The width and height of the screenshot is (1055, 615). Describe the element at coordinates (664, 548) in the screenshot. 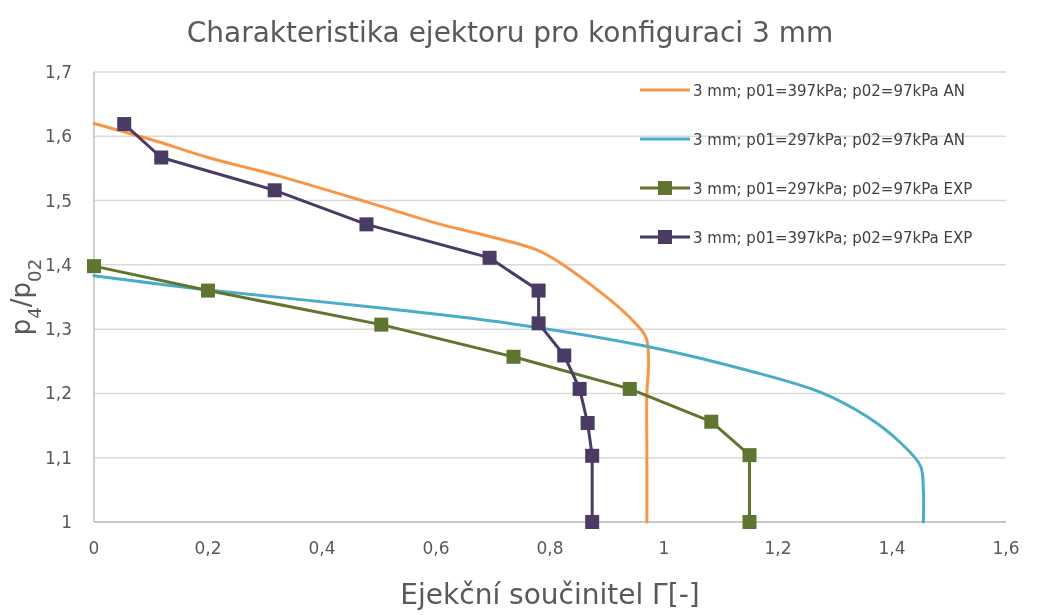

I see `x-tick-label: 1` at that location.